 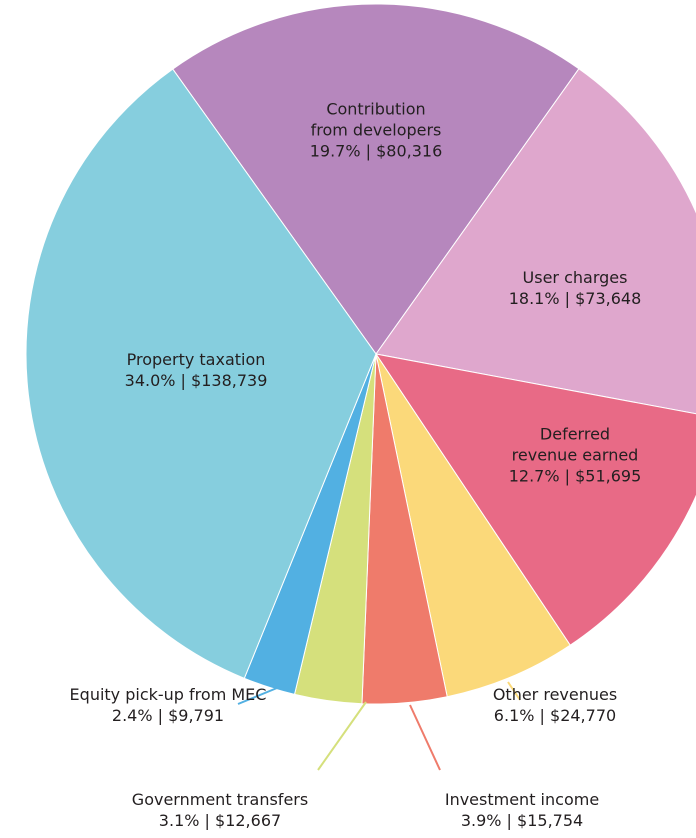 I want to click on slice-label: Deferred revenue earned 12.7% | $51,695, so click(x=575, y=455).